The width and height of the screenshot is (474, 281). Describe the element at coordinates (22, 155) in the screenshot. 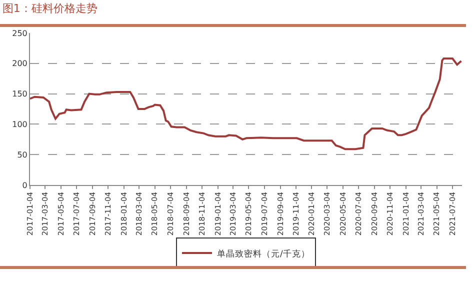

I see `y-tick-label: 50` at that location.